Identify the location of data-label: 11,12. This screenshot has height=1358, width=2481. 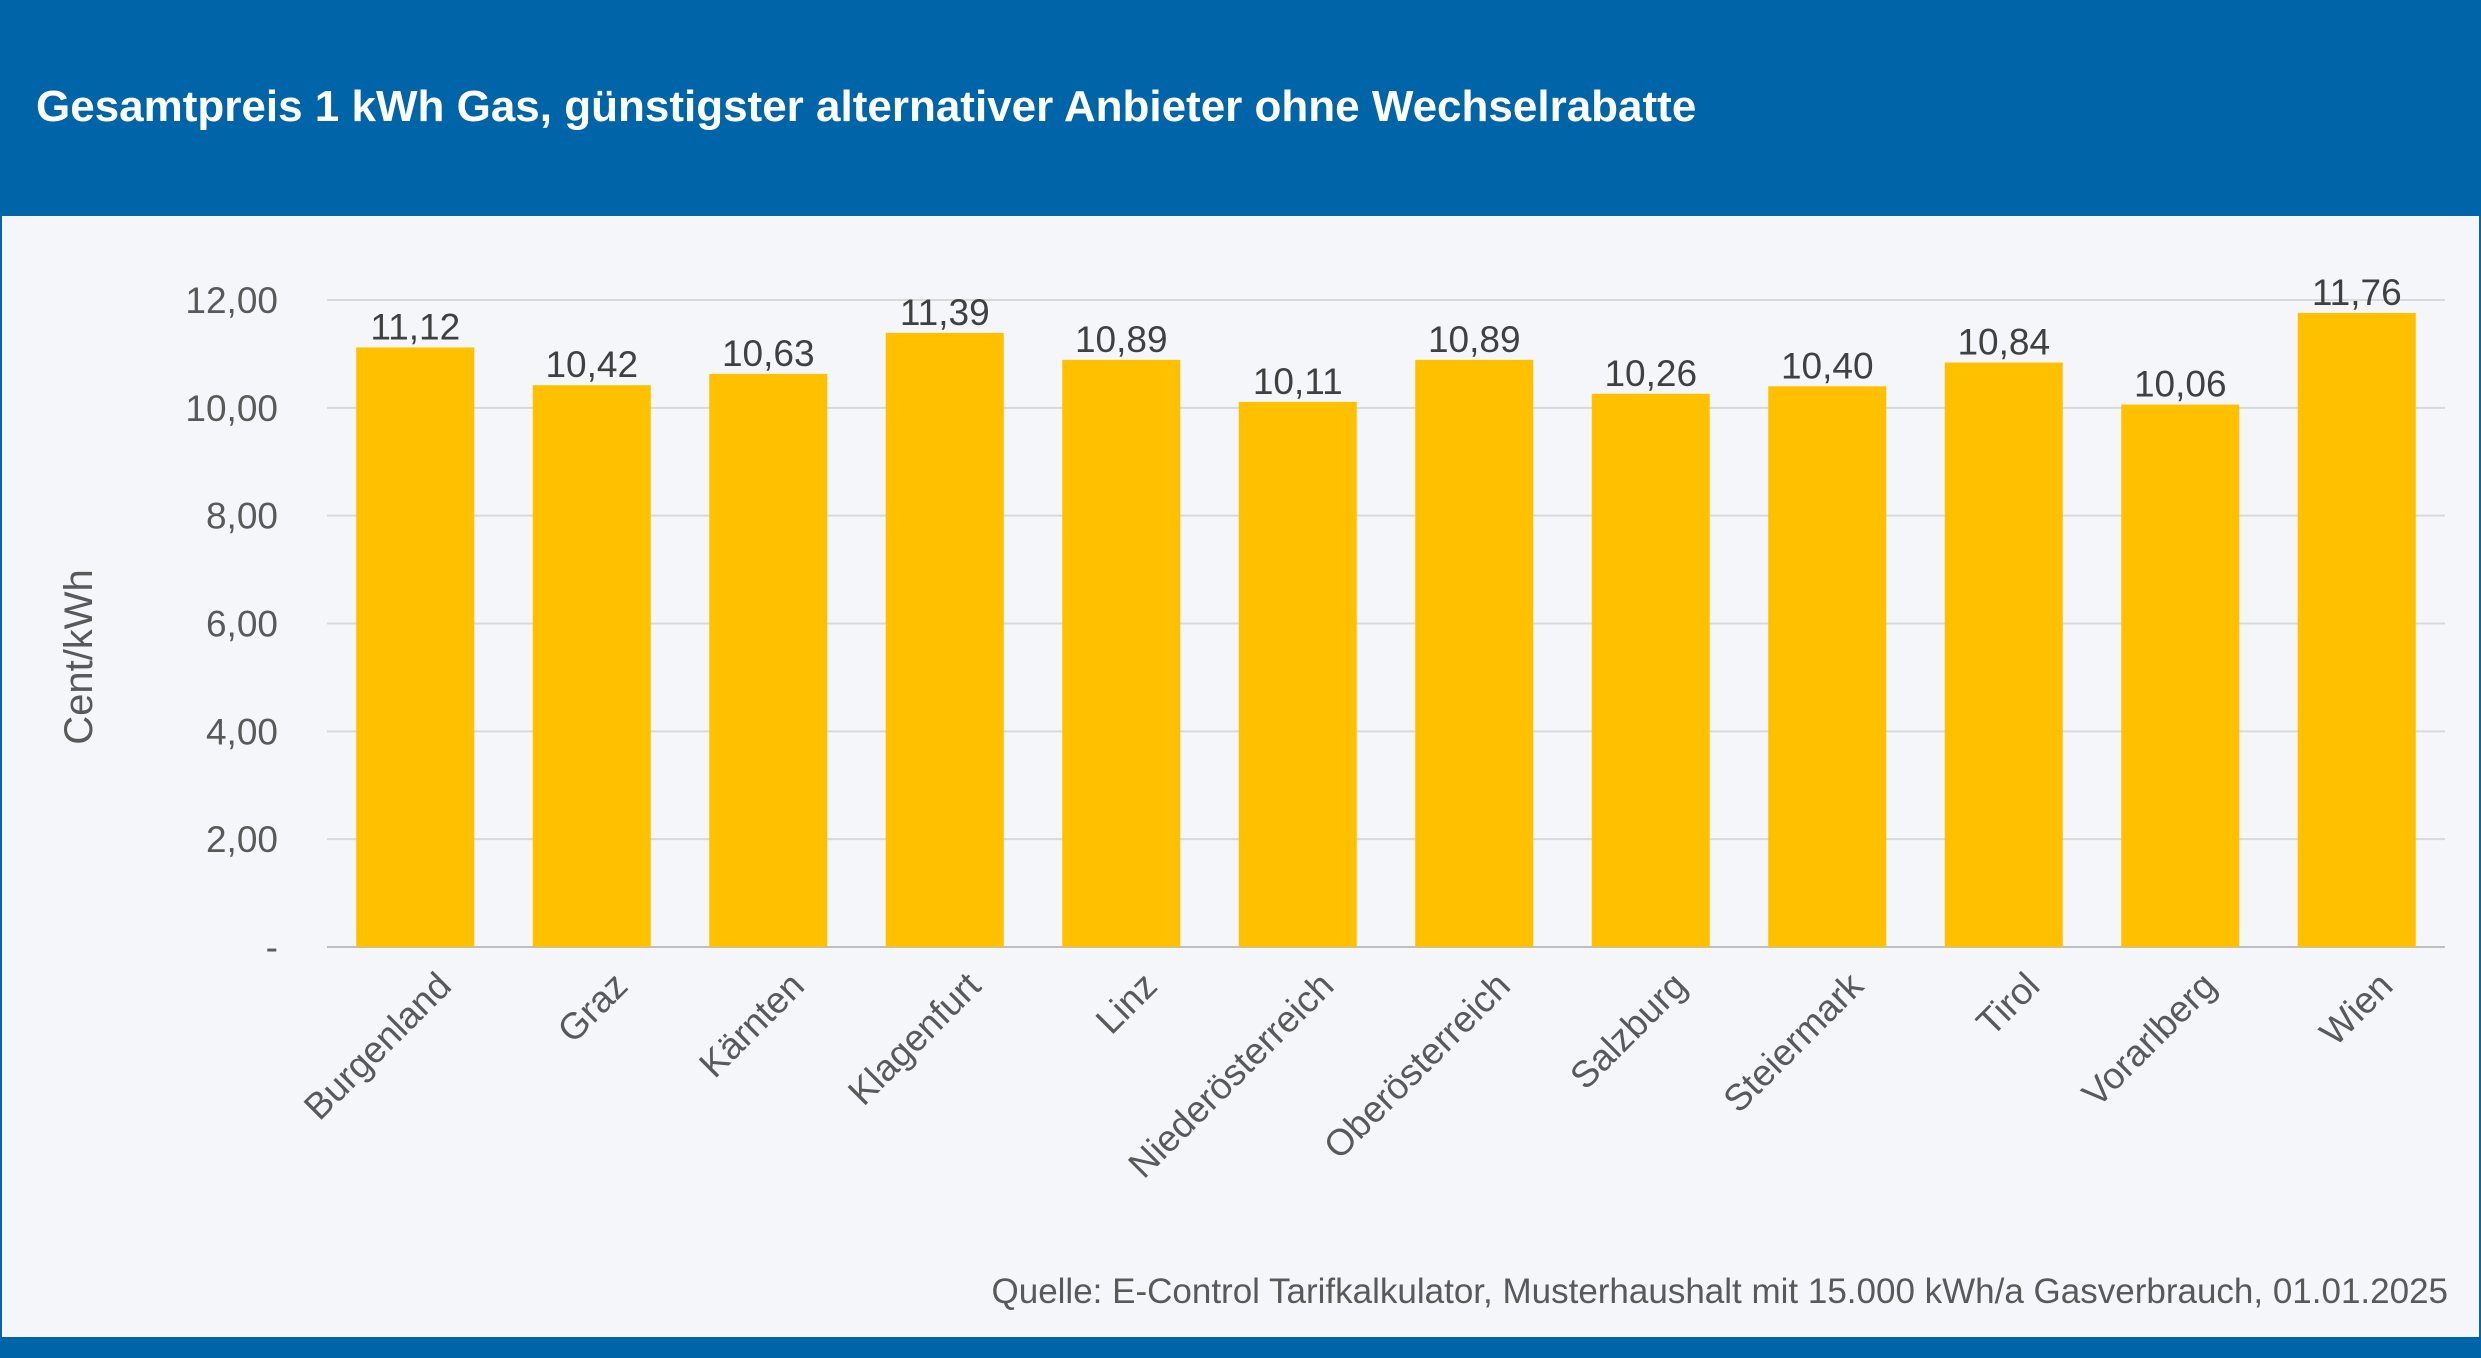
(415, 326).